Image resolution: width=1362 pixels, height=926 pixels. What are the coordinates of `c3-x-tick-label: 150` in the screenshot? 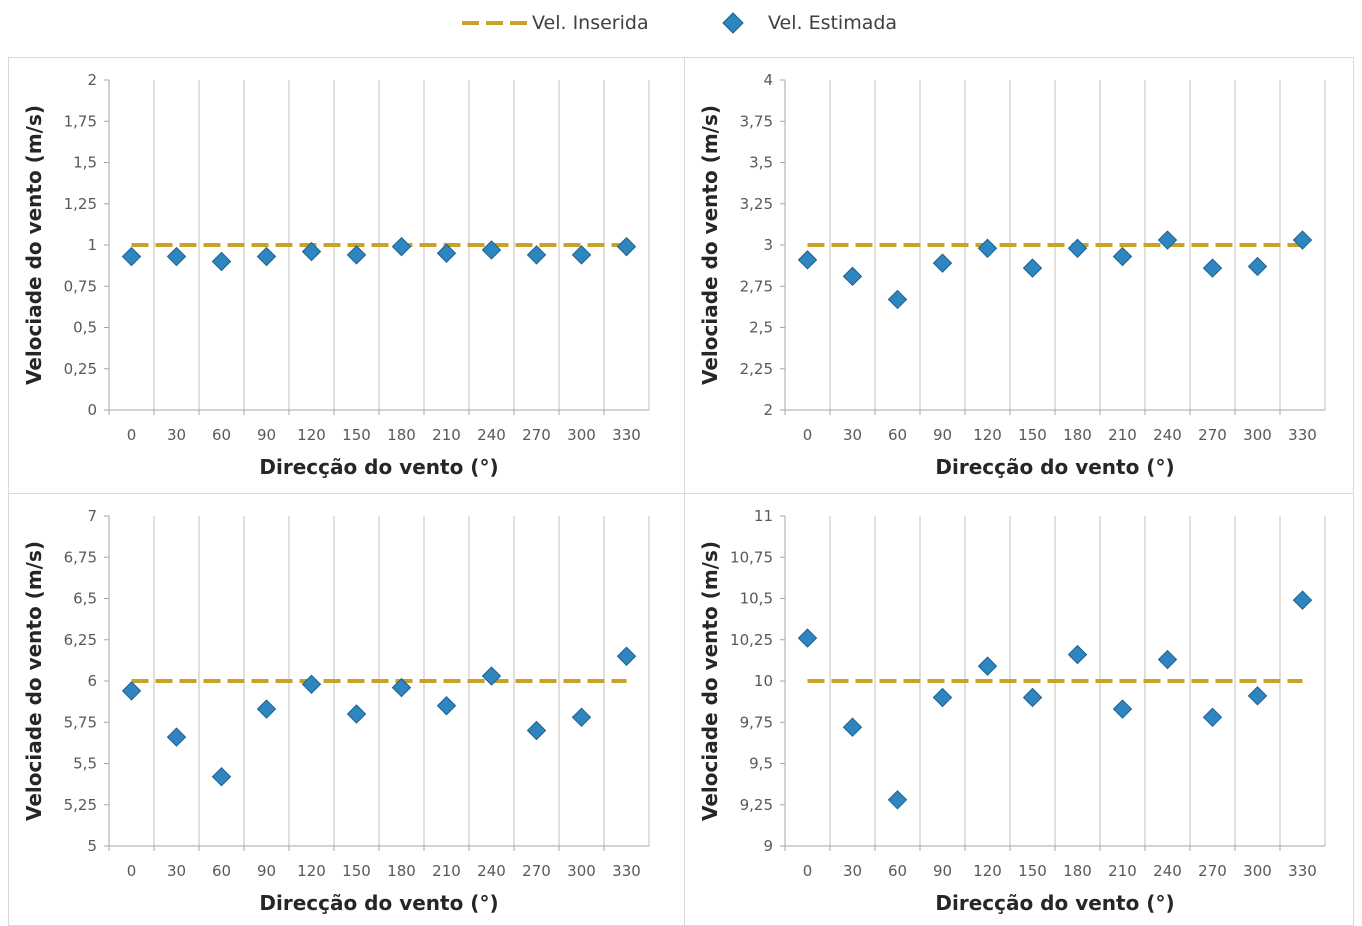 It's located at (356, 871).